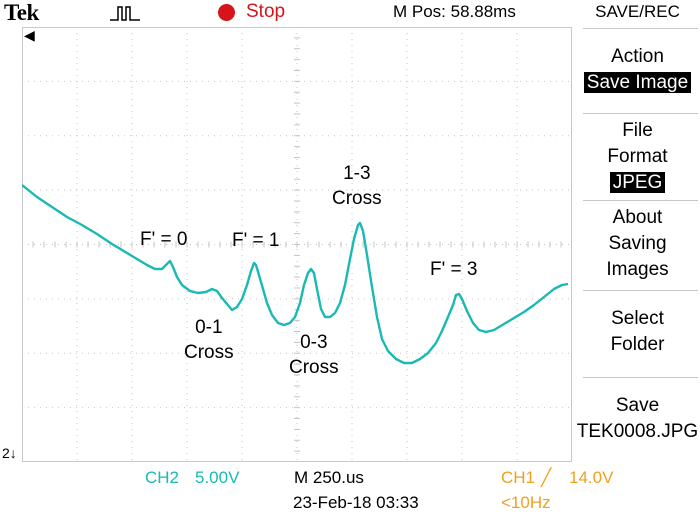  I want to click on about-saving-images-button: About Saving Images, so click(637, 243).